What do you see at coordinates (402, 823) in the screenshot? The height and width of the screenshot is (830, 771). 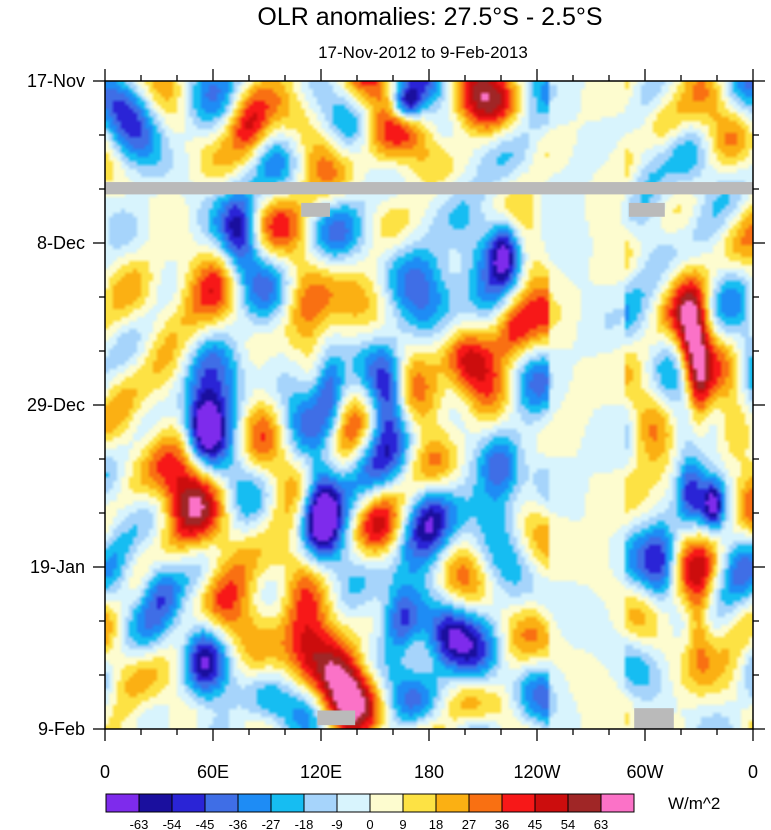 I see `colorbar-label: 9` at bounding box center [402, 823].